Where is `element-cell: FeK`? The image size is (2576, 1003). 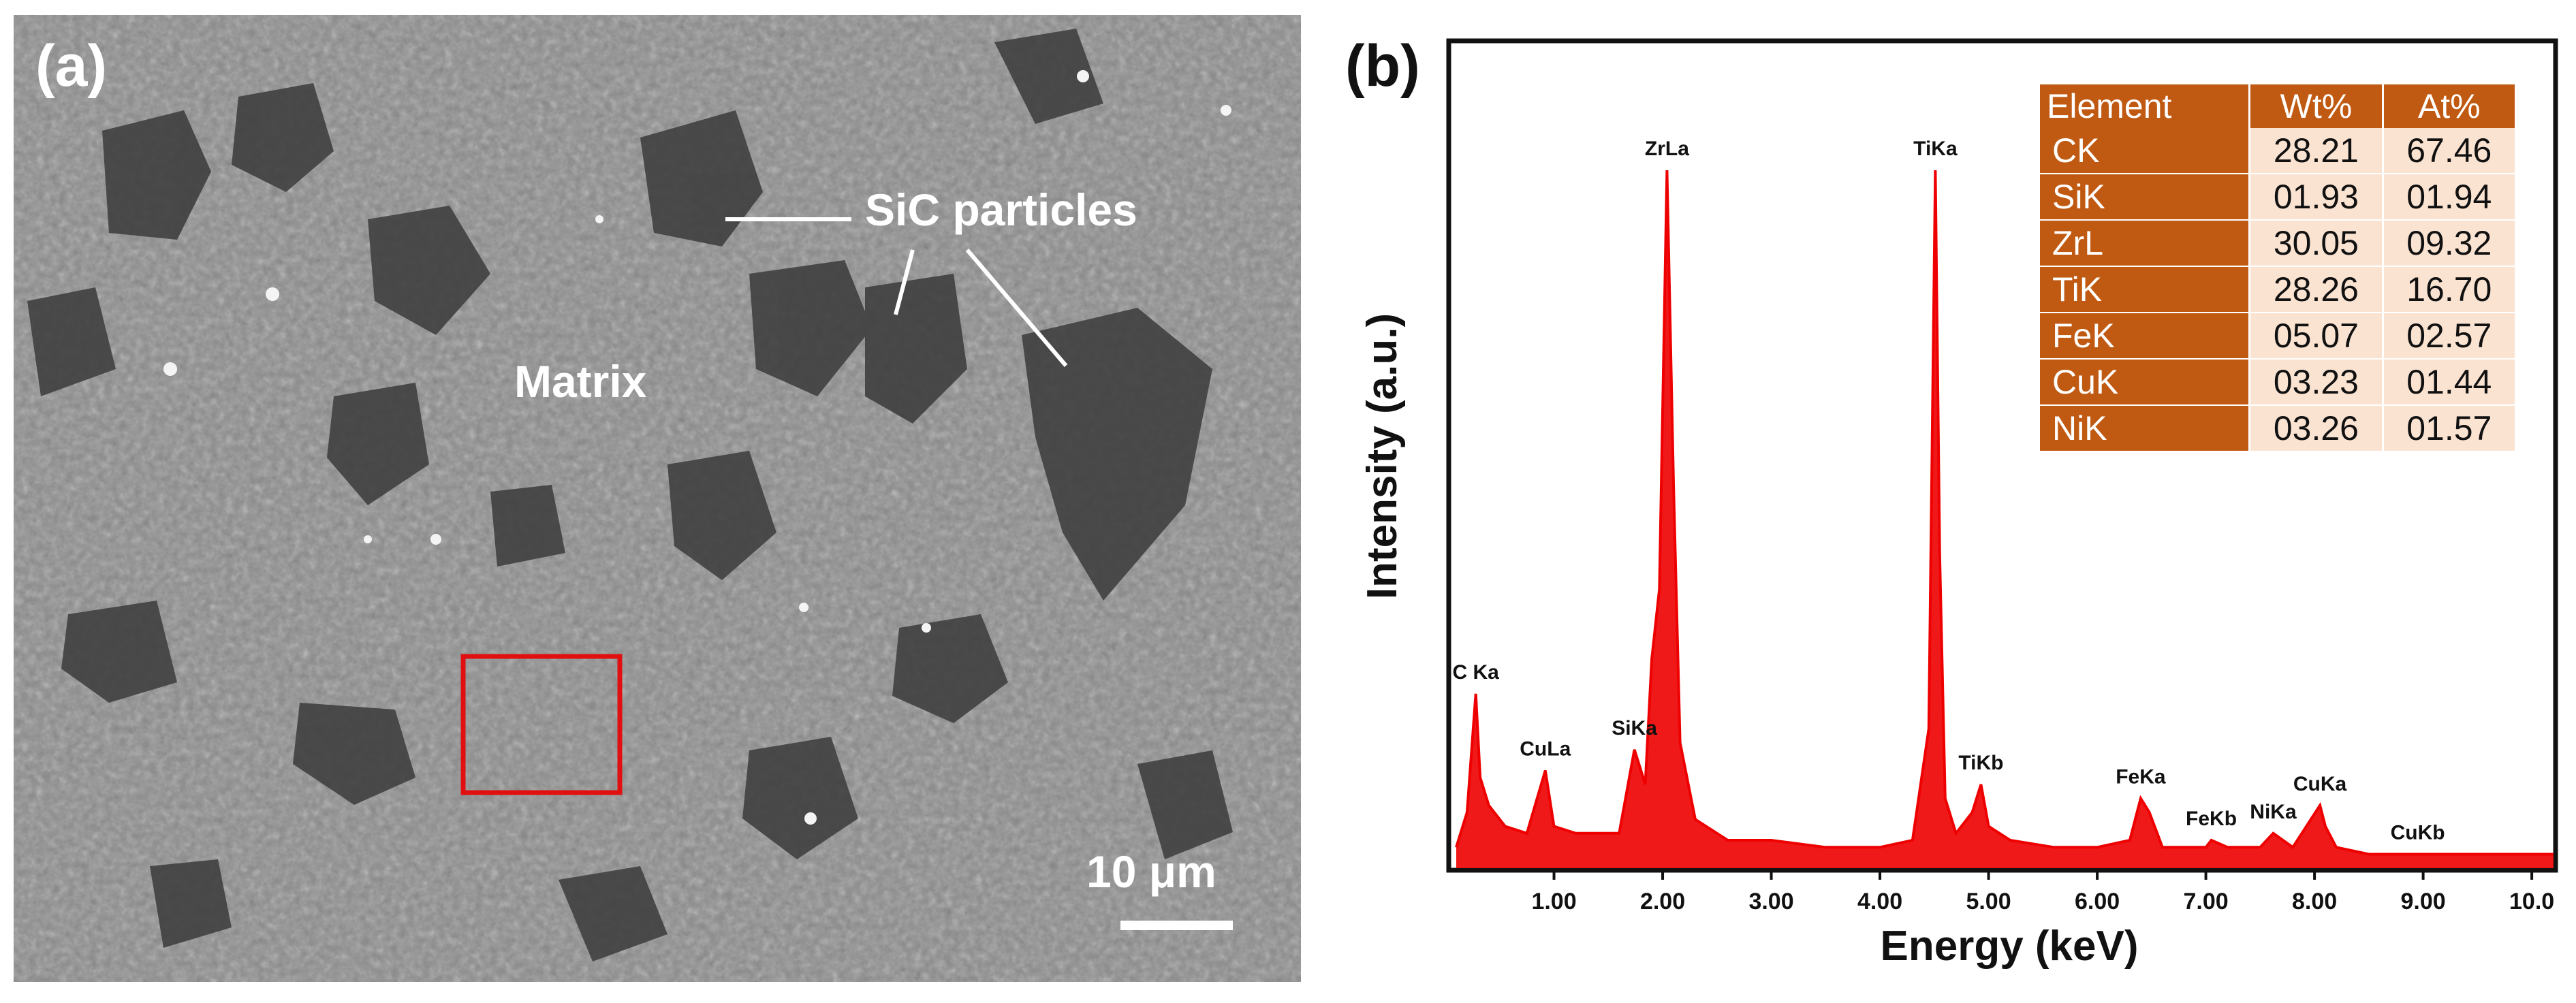 element-cell: FeK is located at coordinates (2145, 336).